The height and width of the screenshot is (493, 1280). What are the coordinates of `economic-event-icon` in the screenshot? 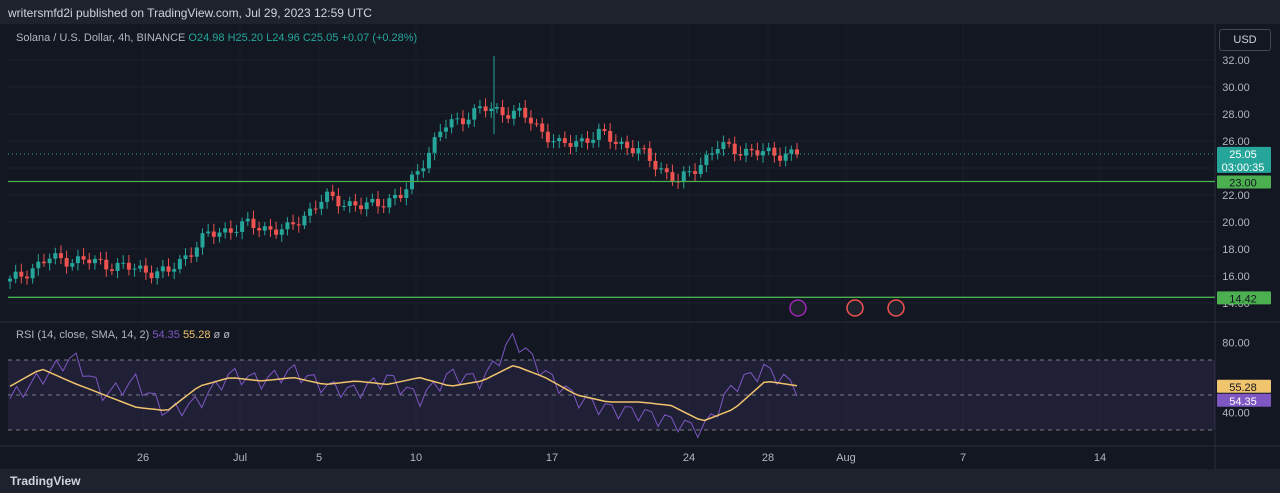 It's located at (855, 308).